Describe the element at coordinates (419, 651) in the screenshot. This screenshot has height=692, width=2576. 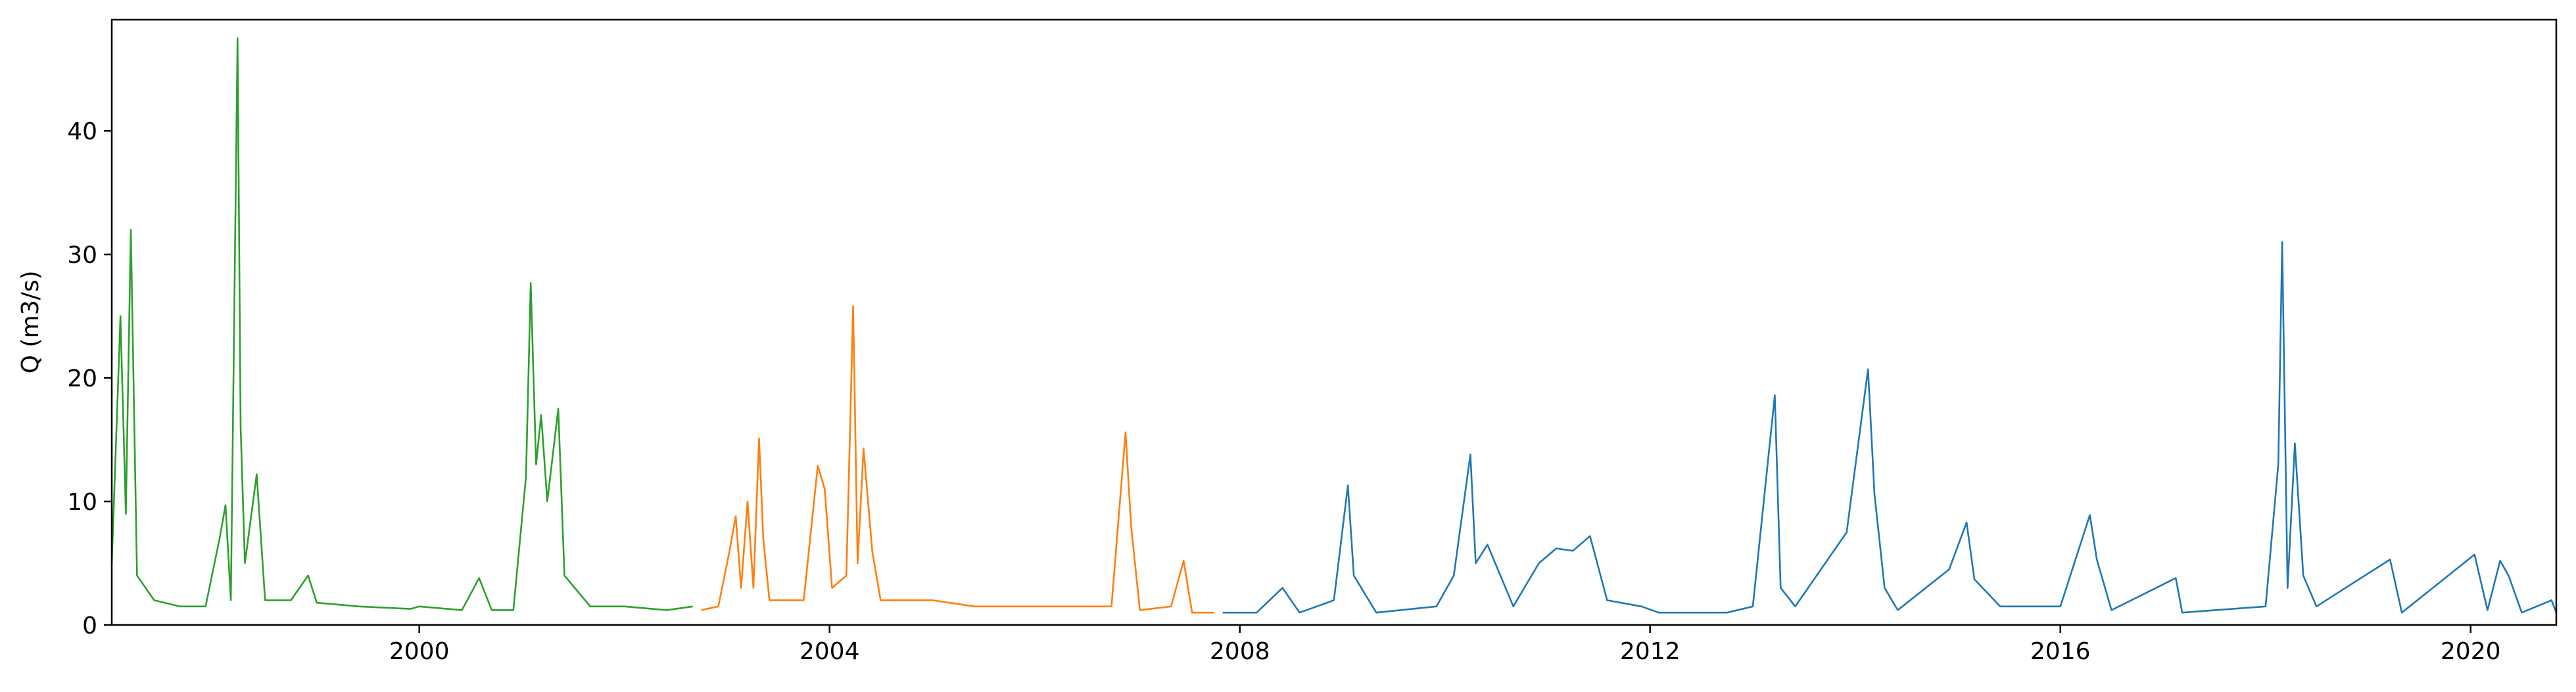
I see `x-tick-label-2000: 2000` at that location.